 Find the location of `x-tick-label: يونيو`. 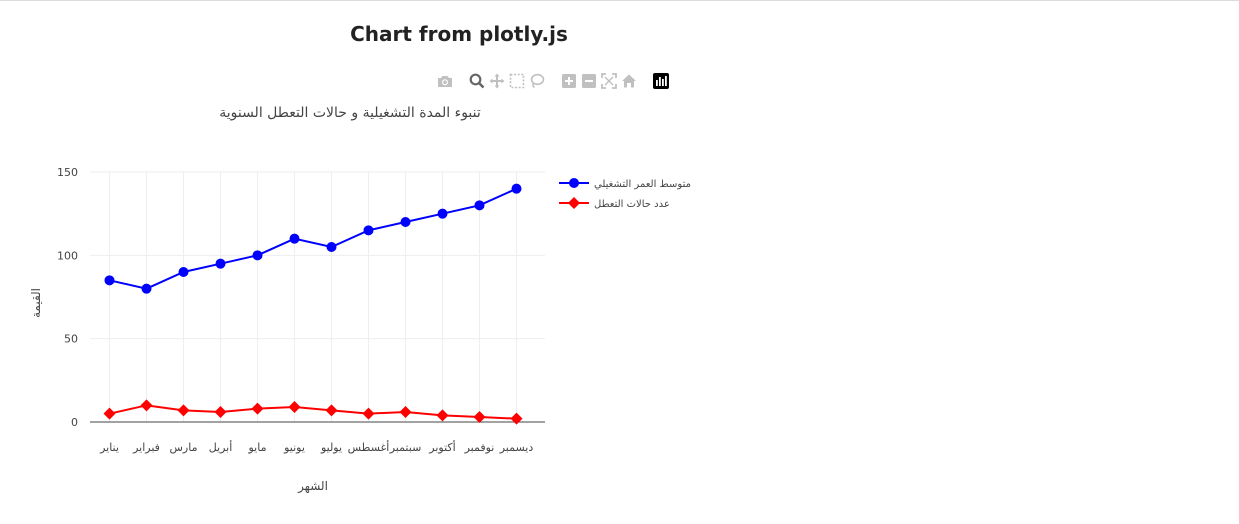

x-tick-label: يونيو is located at coordinates (294, 447).